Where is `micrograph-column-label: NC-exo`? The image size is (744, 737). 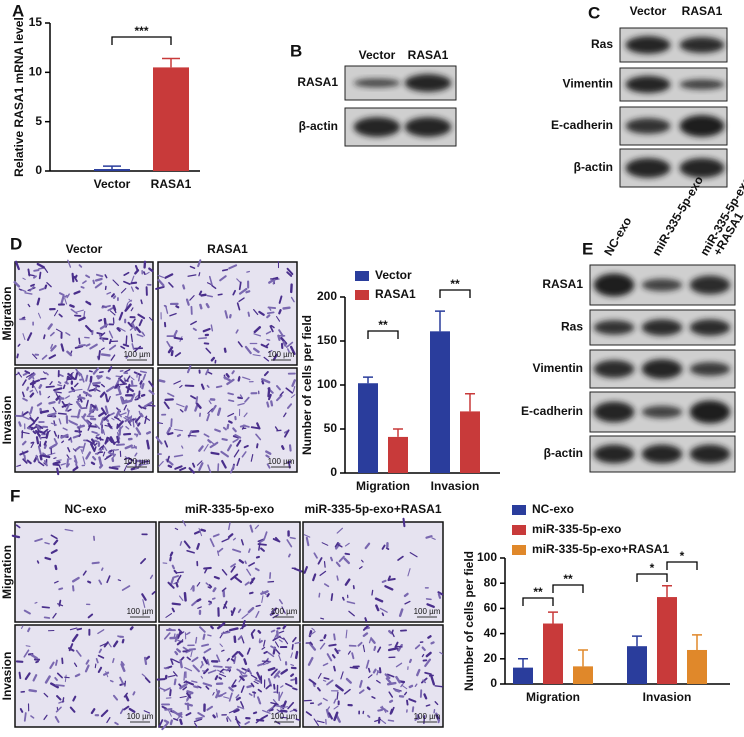
micrograph-column-label: NC-exo is located at coordinates (85, 509).